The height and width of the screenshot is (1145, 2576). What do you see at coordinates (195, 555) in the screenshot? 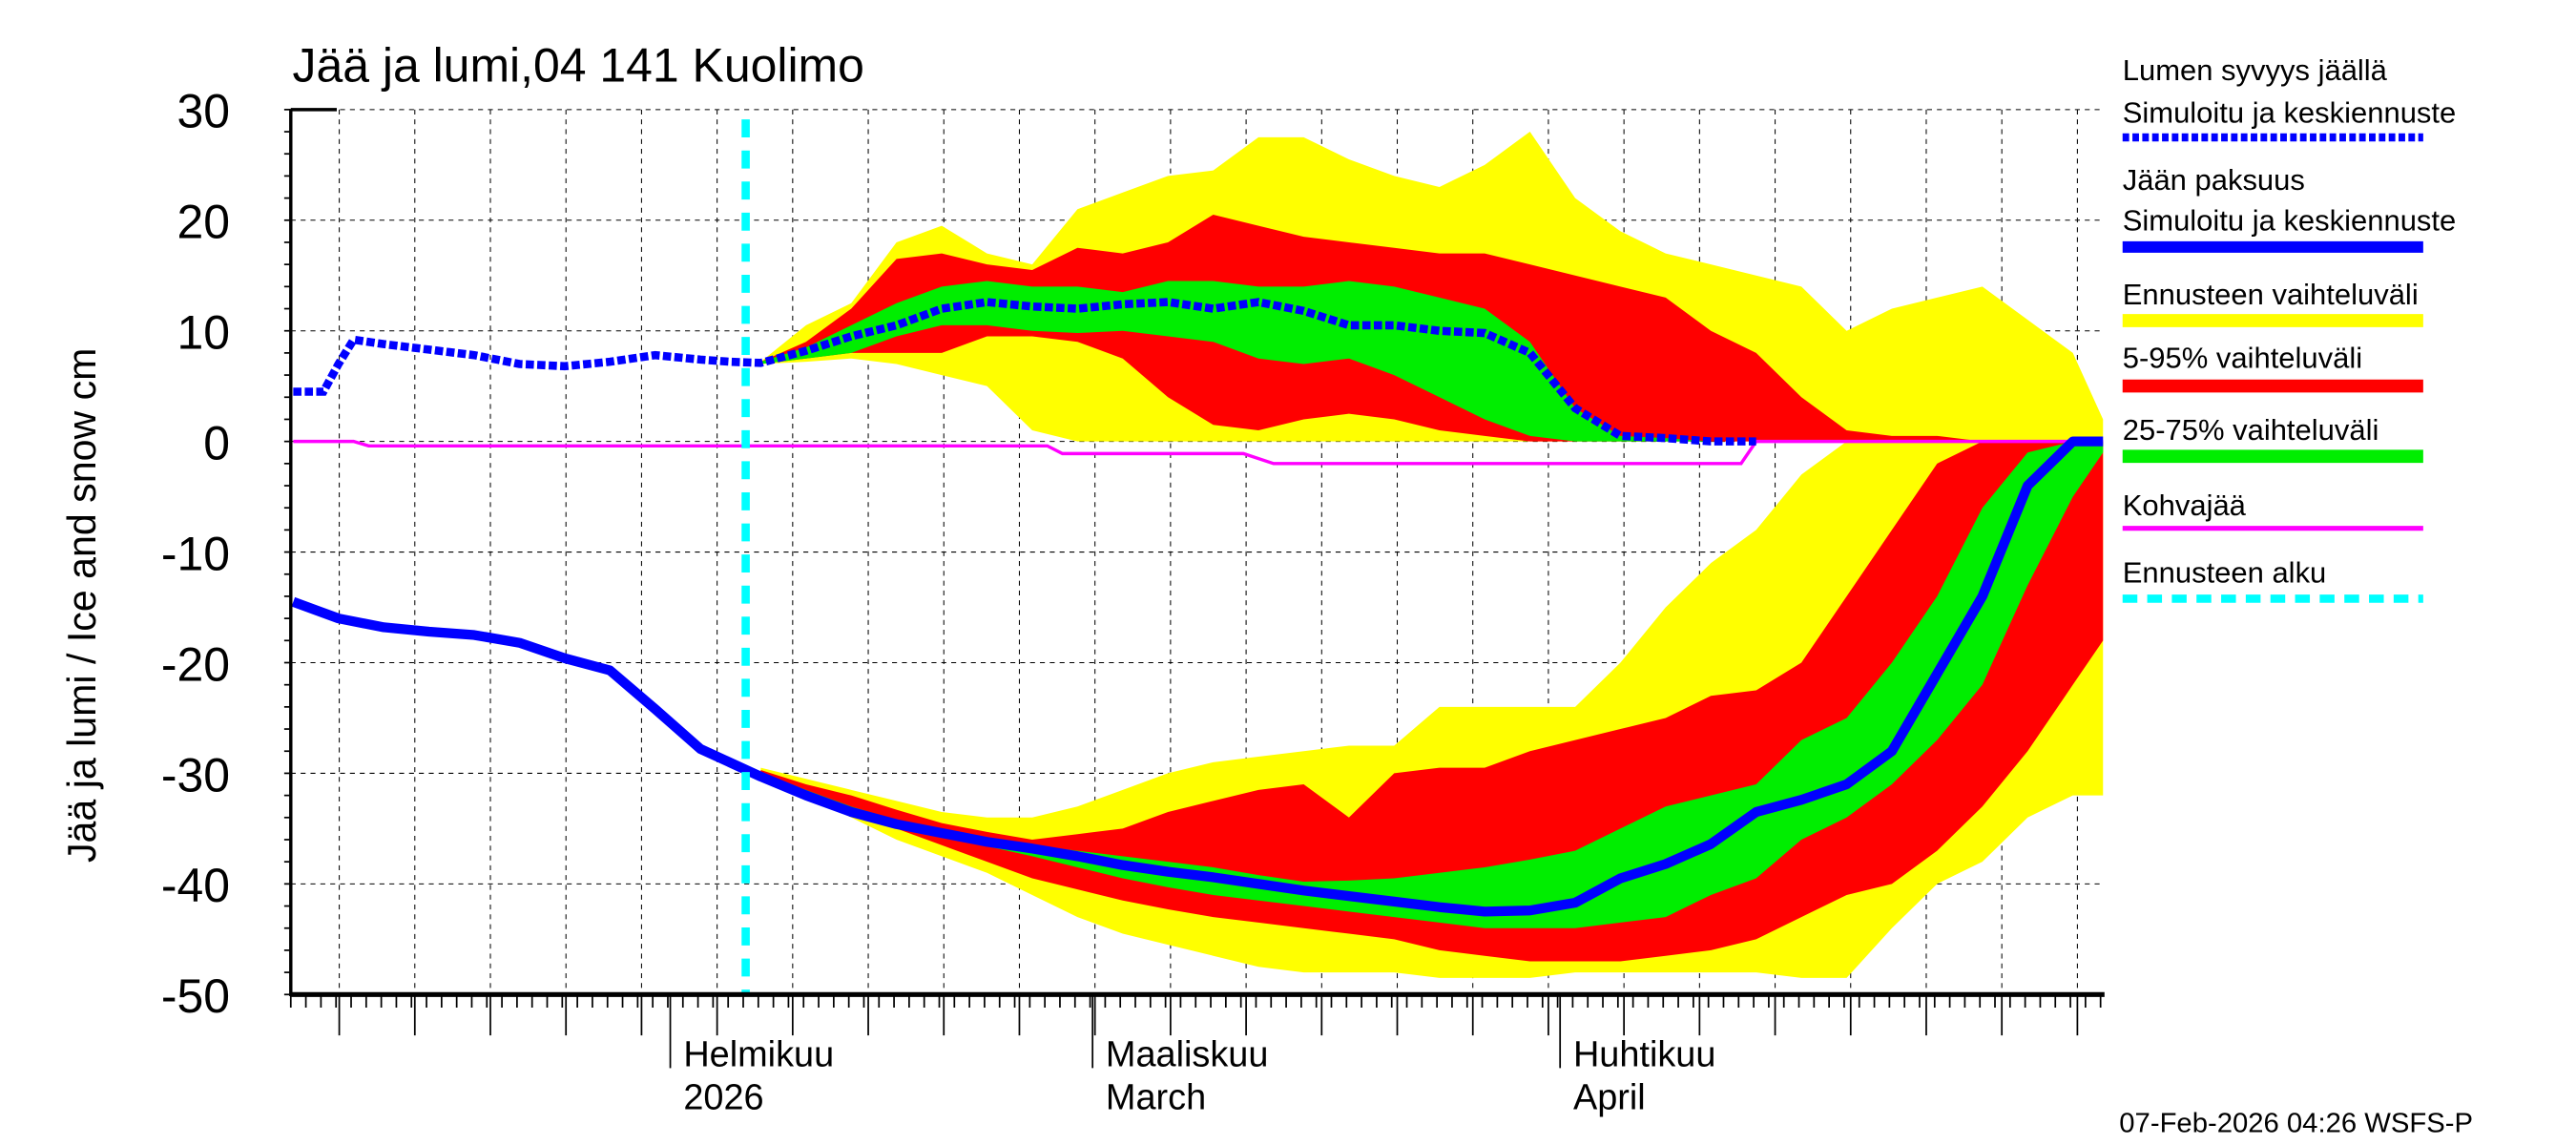
I see `y-tick-label: -10` at bounding box center [195, 555].